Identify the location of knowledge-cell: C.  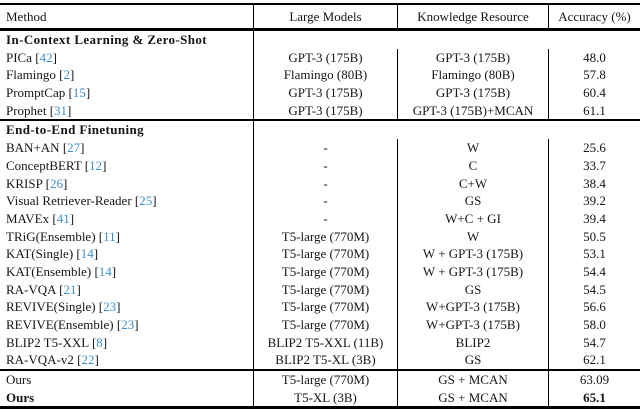
(472, 165).